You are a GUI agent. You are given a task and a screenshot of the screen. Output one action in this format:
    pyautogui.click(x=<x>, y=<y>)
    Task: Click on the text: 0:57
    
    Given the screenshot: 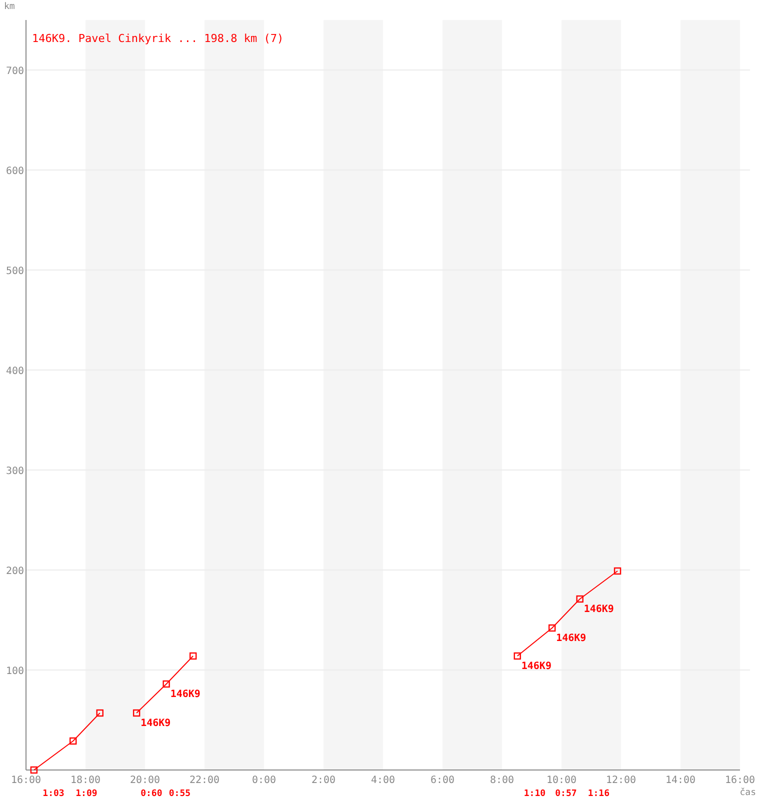 What is the action you would take?
    pyautogui.click(x=566, y=794)
    